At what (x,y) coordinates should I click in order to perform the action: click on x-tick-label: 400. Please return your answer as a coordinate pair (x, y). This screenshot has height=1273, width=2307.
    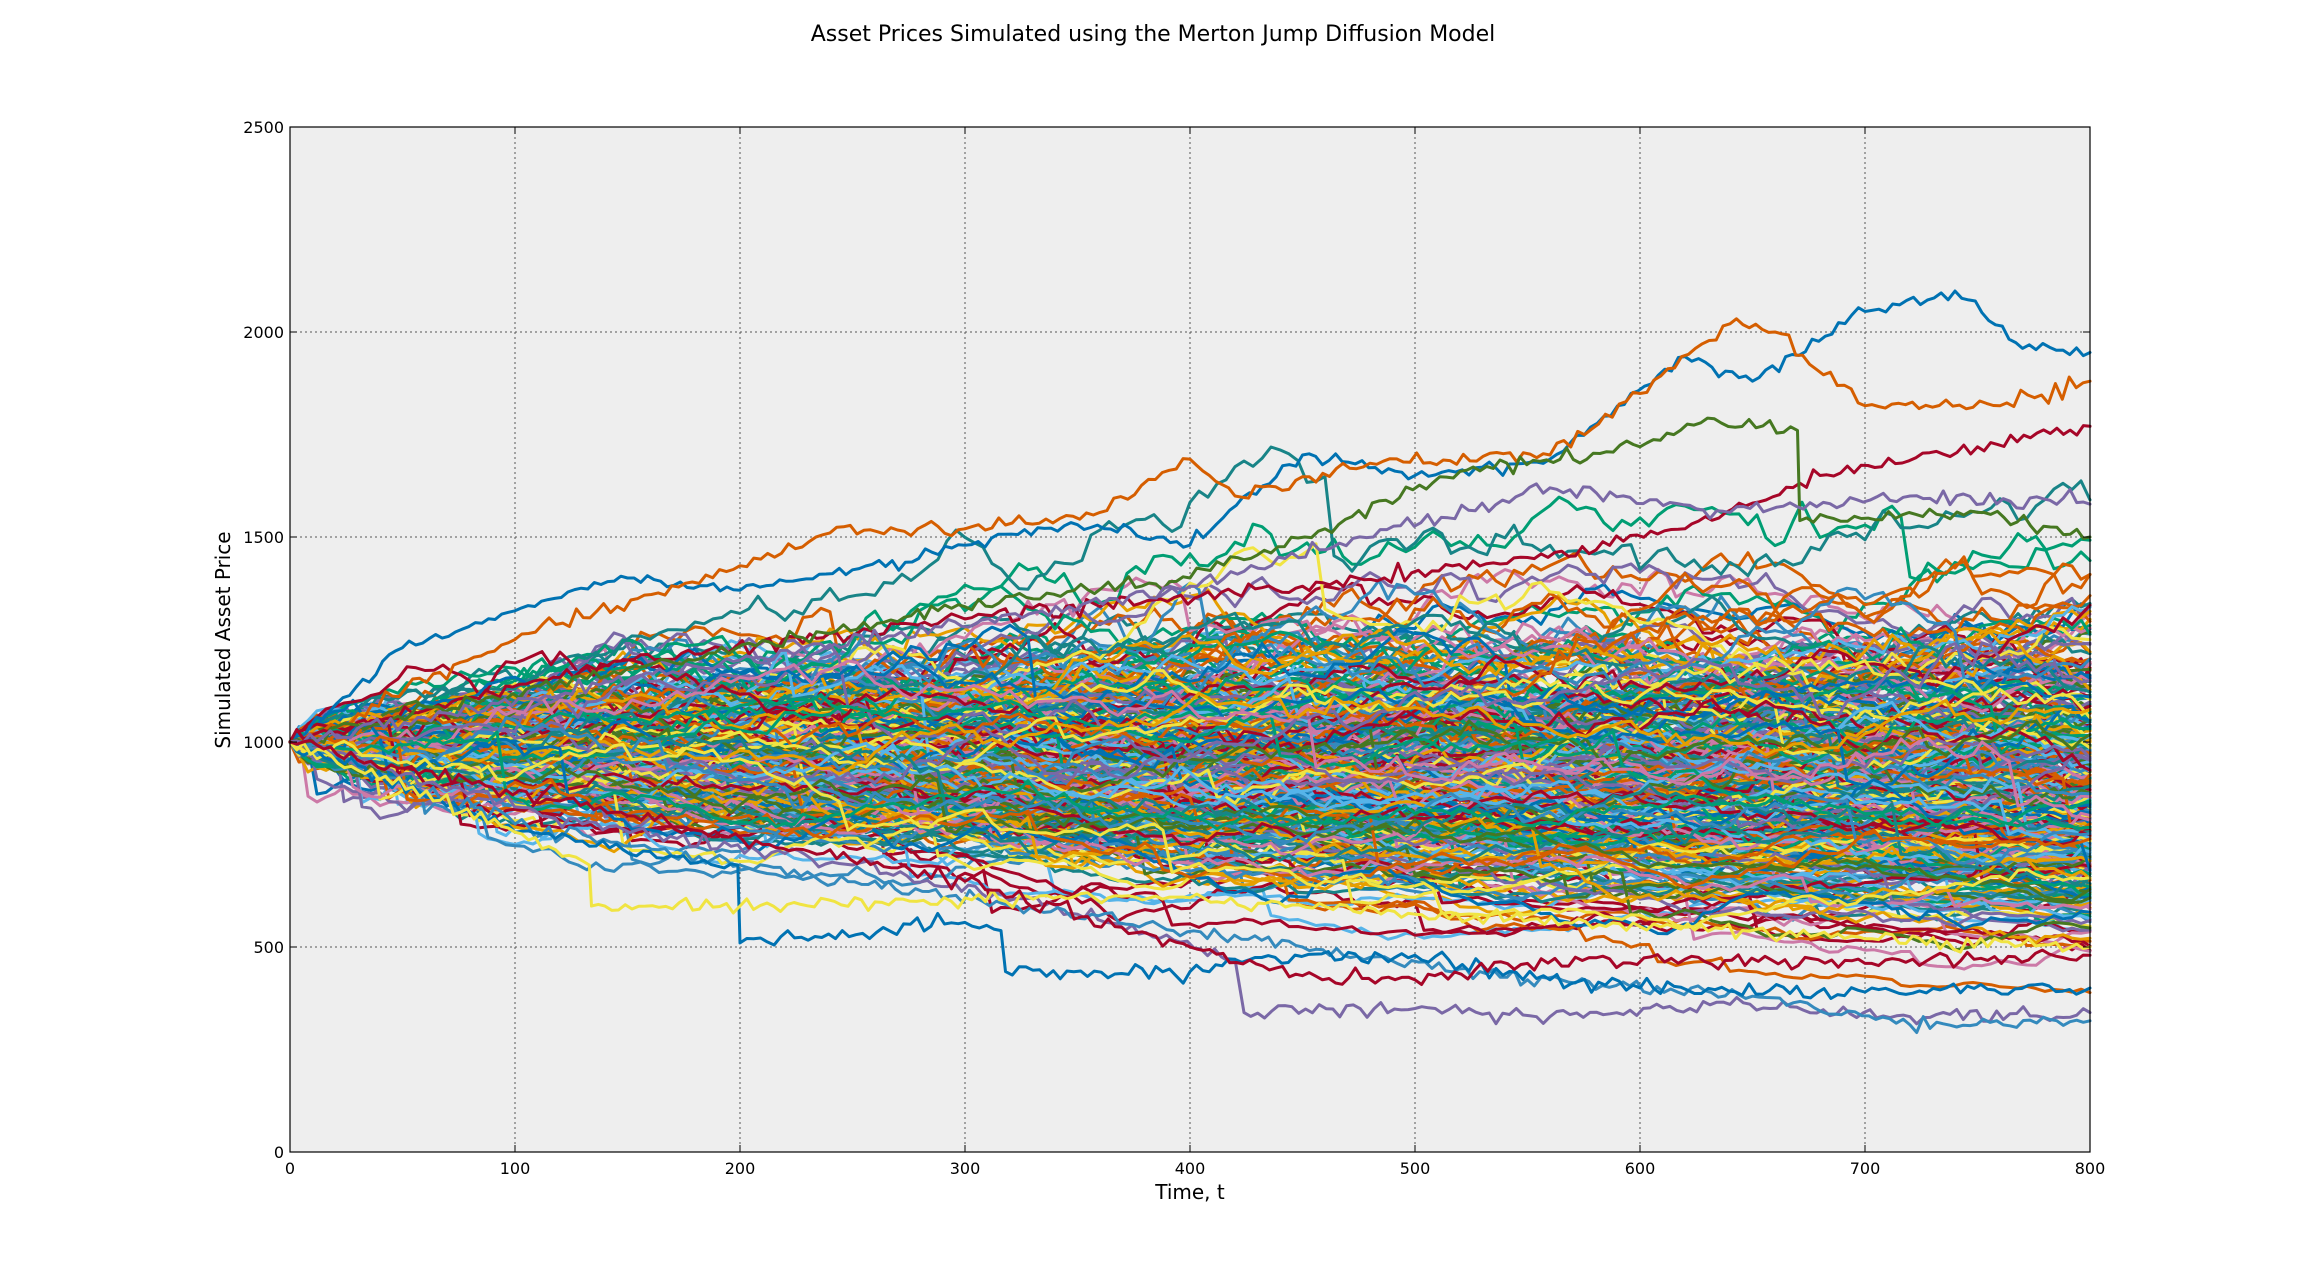
    Looking at the image, I should click on (1190, 1168).